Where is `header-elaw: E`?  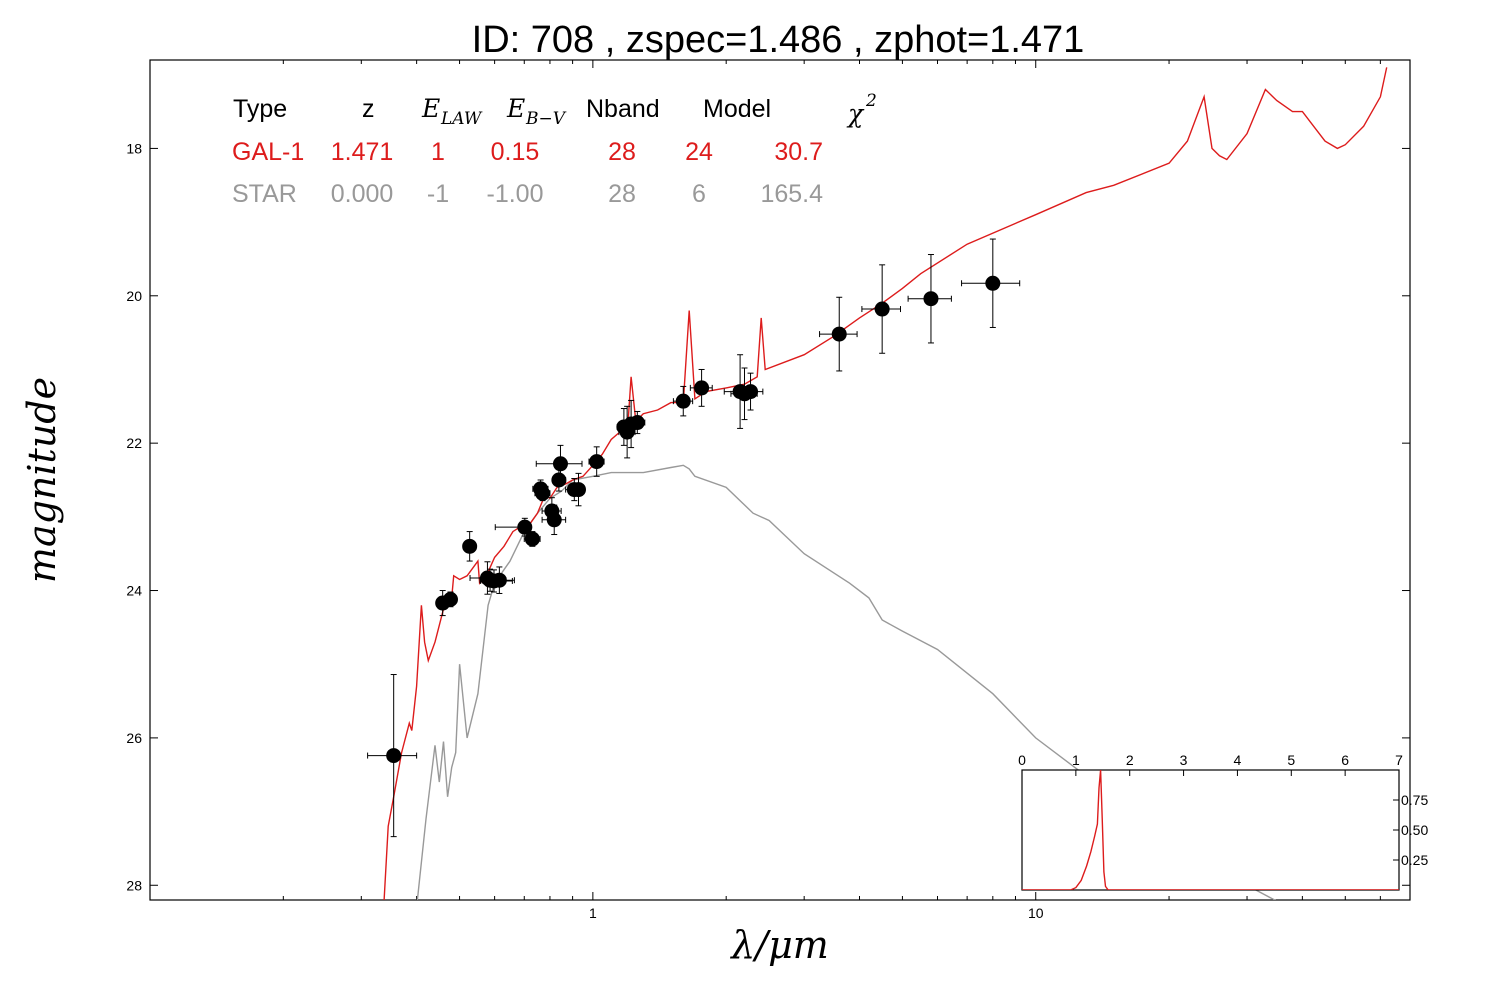 header-elaw: E is located at coordinates (430, 108).